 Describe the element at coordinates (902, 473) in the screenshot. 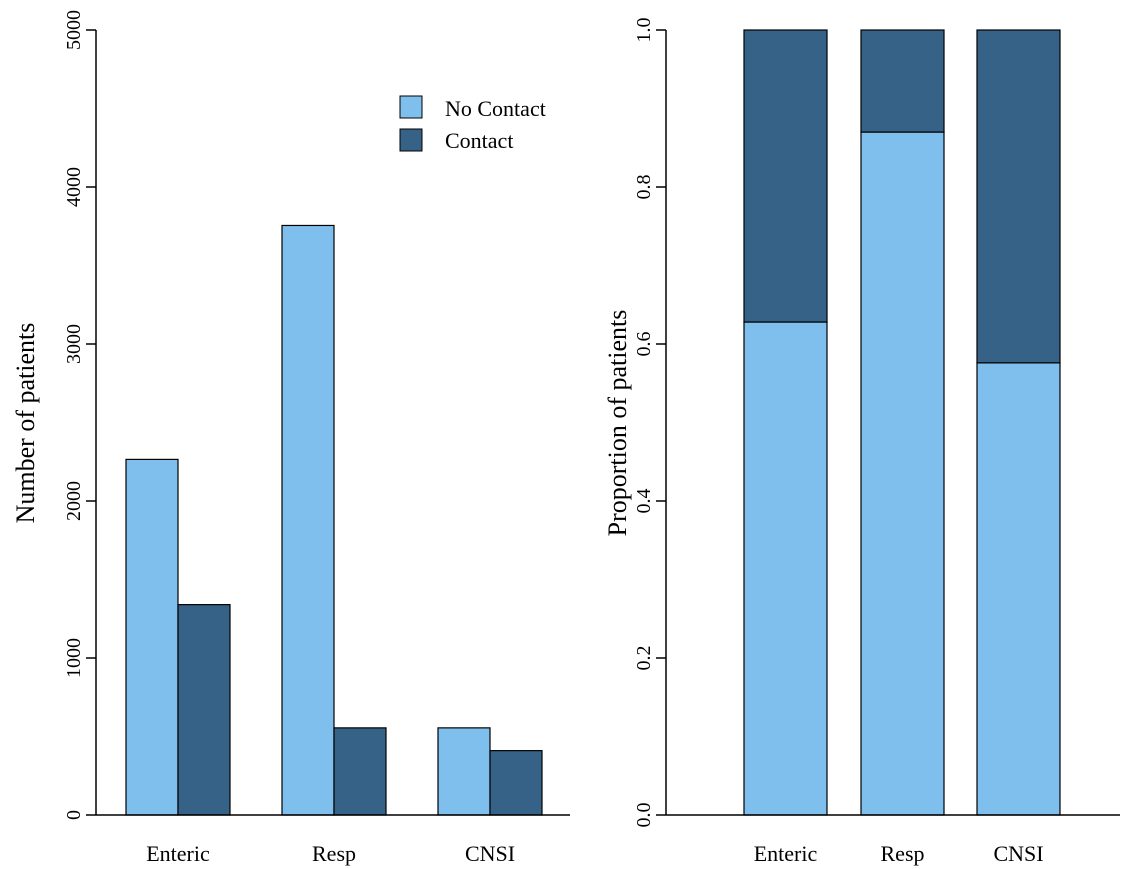

I see `stacked-bar-resp-no-contact` at that location.